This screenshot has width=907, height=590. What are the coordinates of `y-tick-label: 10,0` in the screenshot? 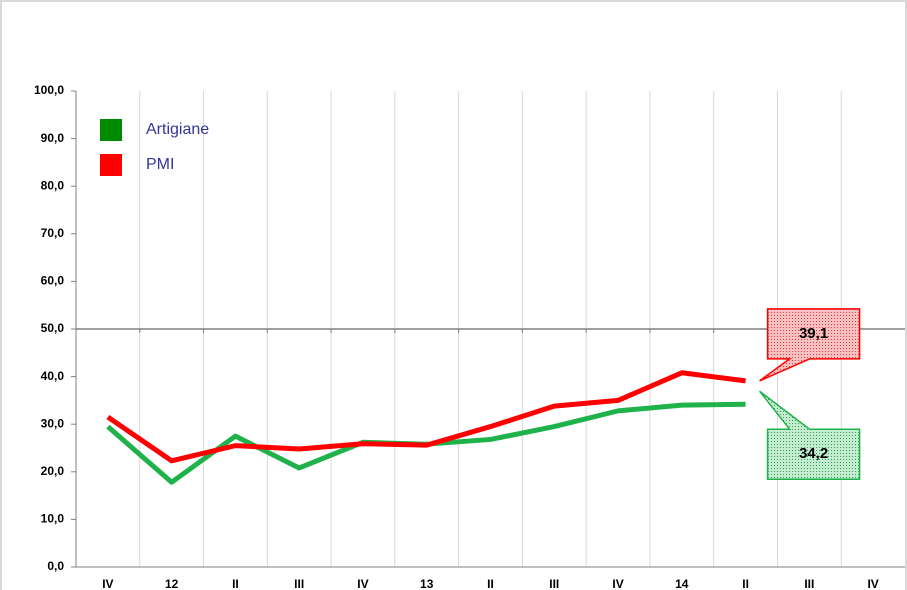 It's located at (53, 519).